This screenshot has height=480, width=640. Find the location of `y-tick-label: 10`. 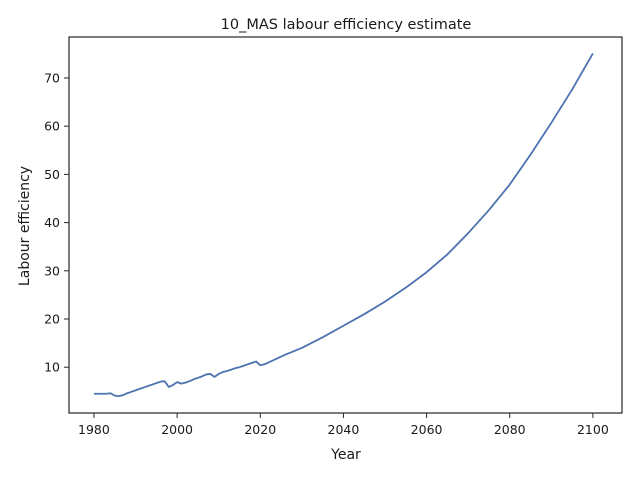

y-tick-label: 10 is located at coordinates (52, 367).